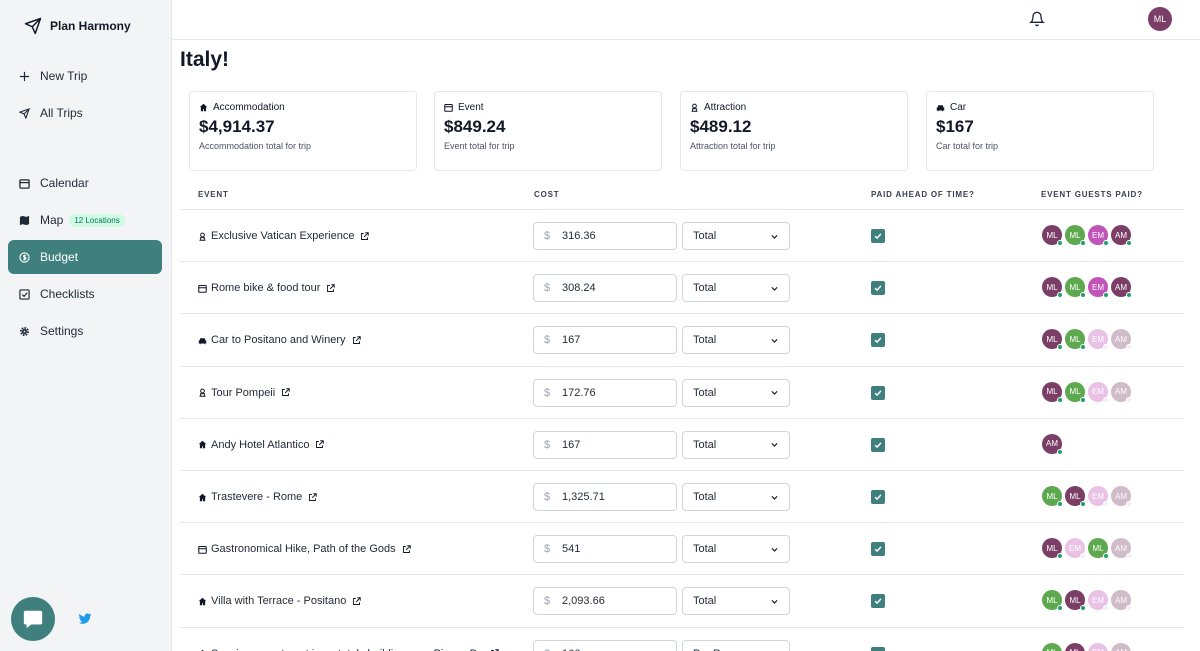 This screenshot has width=1200, height=651. What do you see at coordinates (605, 236) in the screenshot?
I see `cost-input: $316.36` at bounding box center [605, 236].